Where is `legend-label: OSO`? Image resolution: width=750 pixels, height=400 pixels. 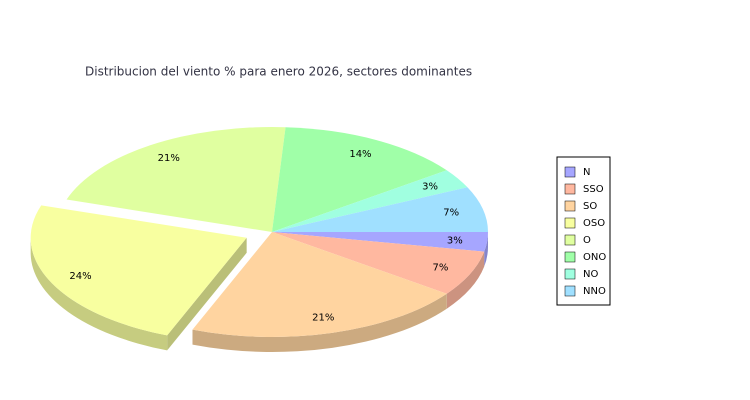 legend-label: OSO is located at coordinates (594, 223).